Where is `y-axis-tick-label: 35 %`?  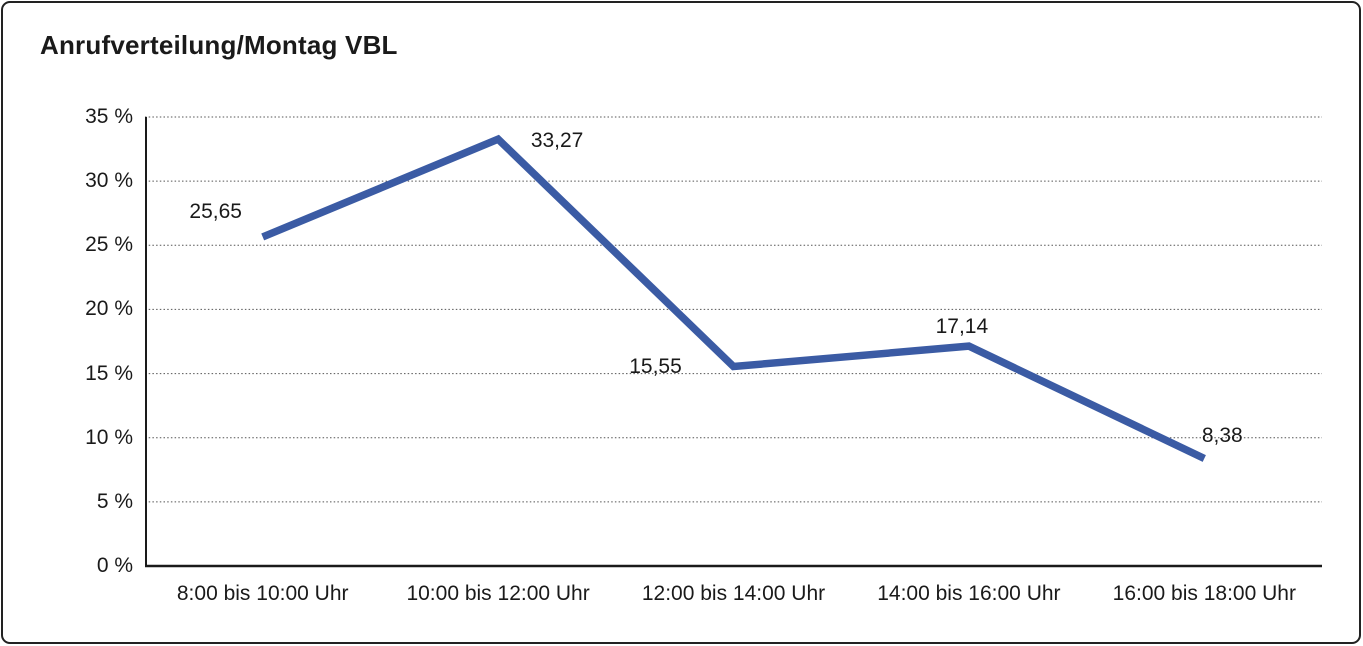 y-axis-tick-label: 35 % is located at coordinates (109, 116).